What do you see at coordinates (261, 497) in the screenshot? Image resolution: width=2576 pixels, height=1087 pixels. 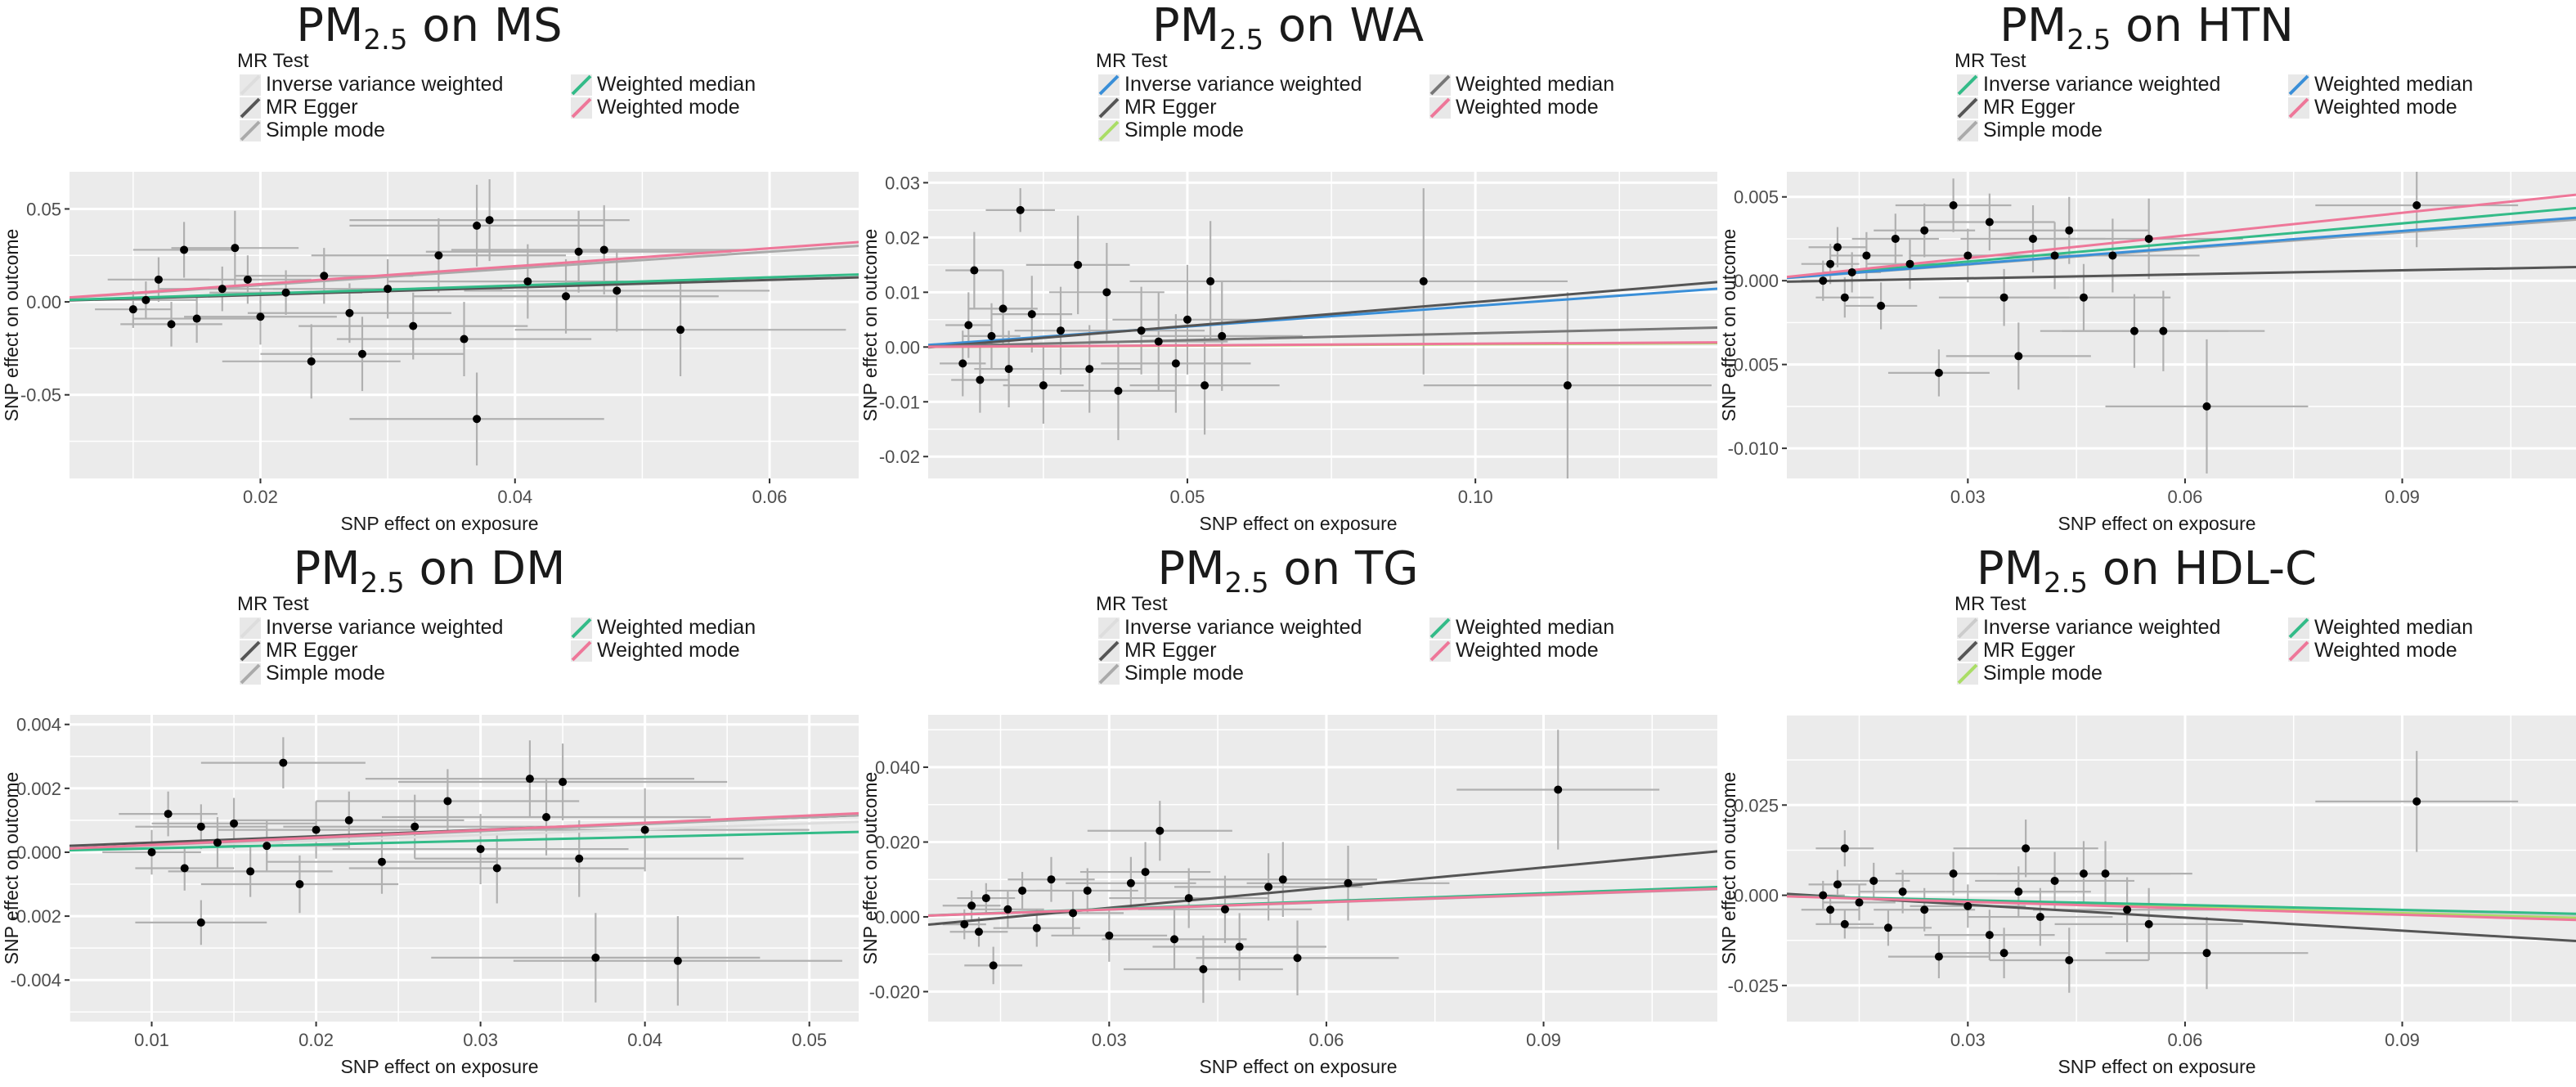 I see `x-tick-label: 0.02` at bounding box center [261, 497].